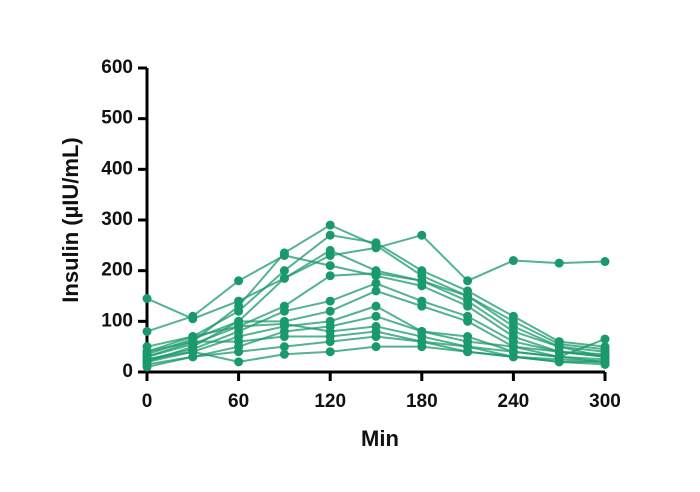 This screenshot has width=700, height=492. I want to click on y-tick-label: 200, so click(117, 270).